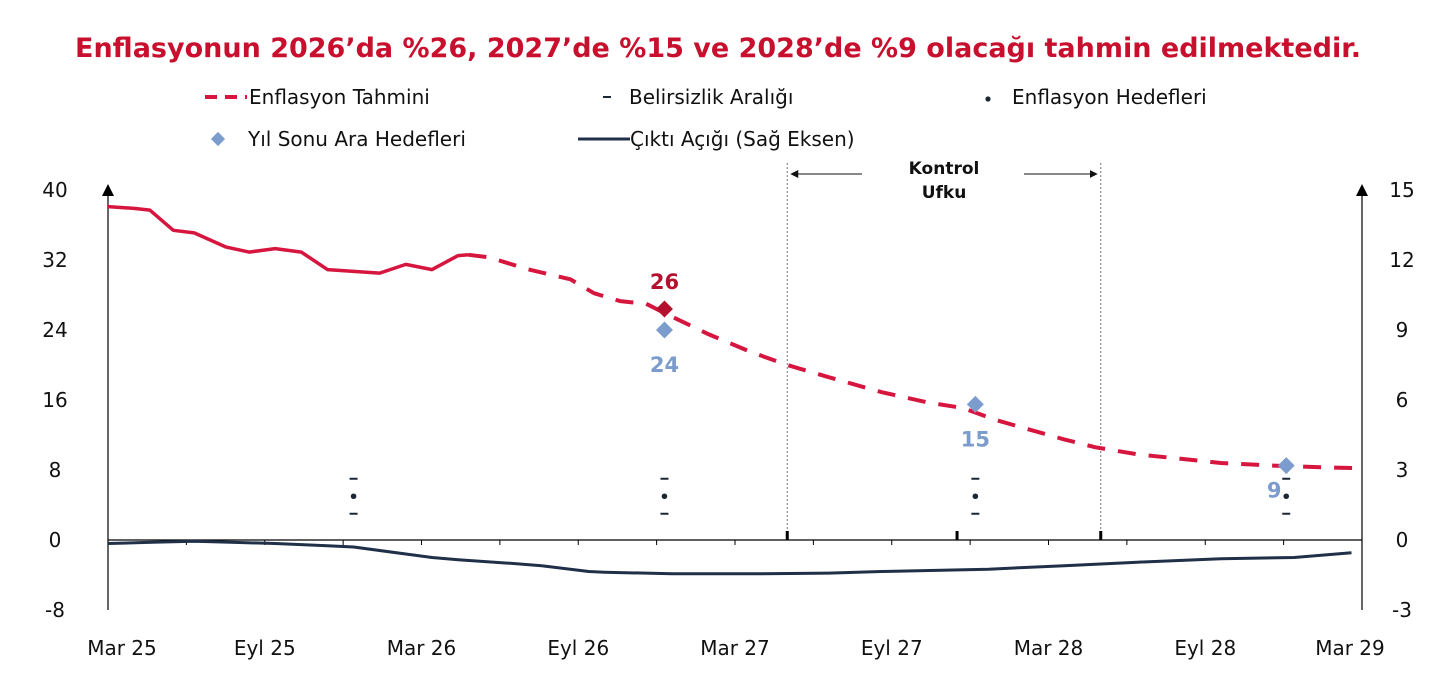 The width and height of the screenshot is (1437, 700). What do you see at coordinates (711, 97) in the screenshot?
I see `legend-label: Belirsizlik Aralığı` at bounding box center [711, 97].